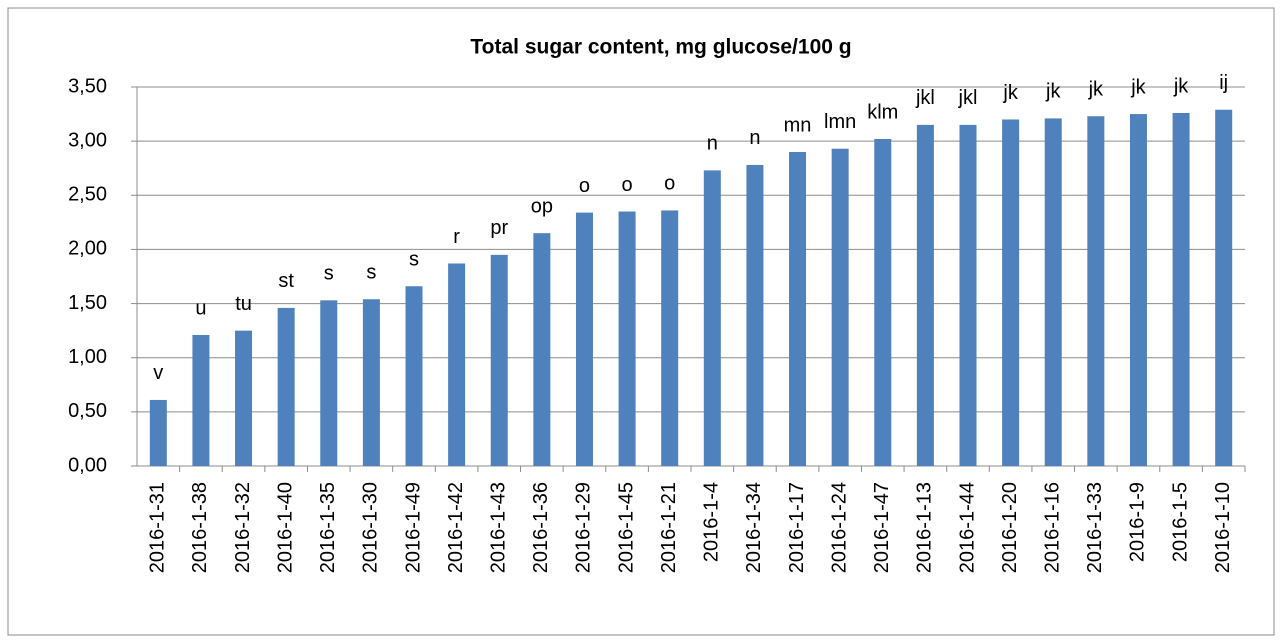  I want to click on x-tick-label: 2016-1-24, so click(839, 527).